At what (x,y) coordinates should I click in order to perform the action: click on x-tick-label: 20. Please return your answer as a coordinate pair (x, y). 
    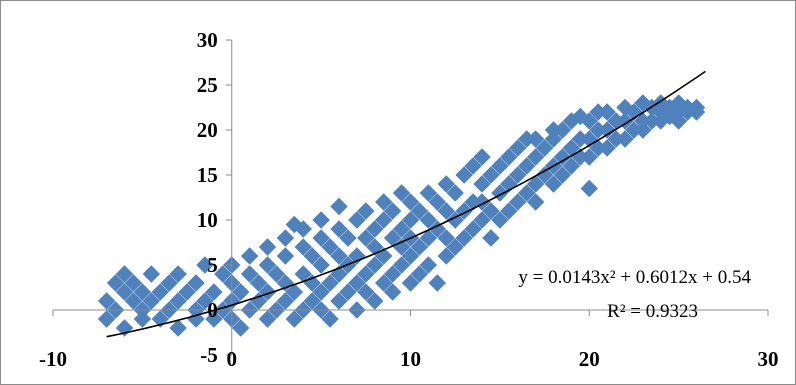
    Looking at the image, I should click on (589, 359).